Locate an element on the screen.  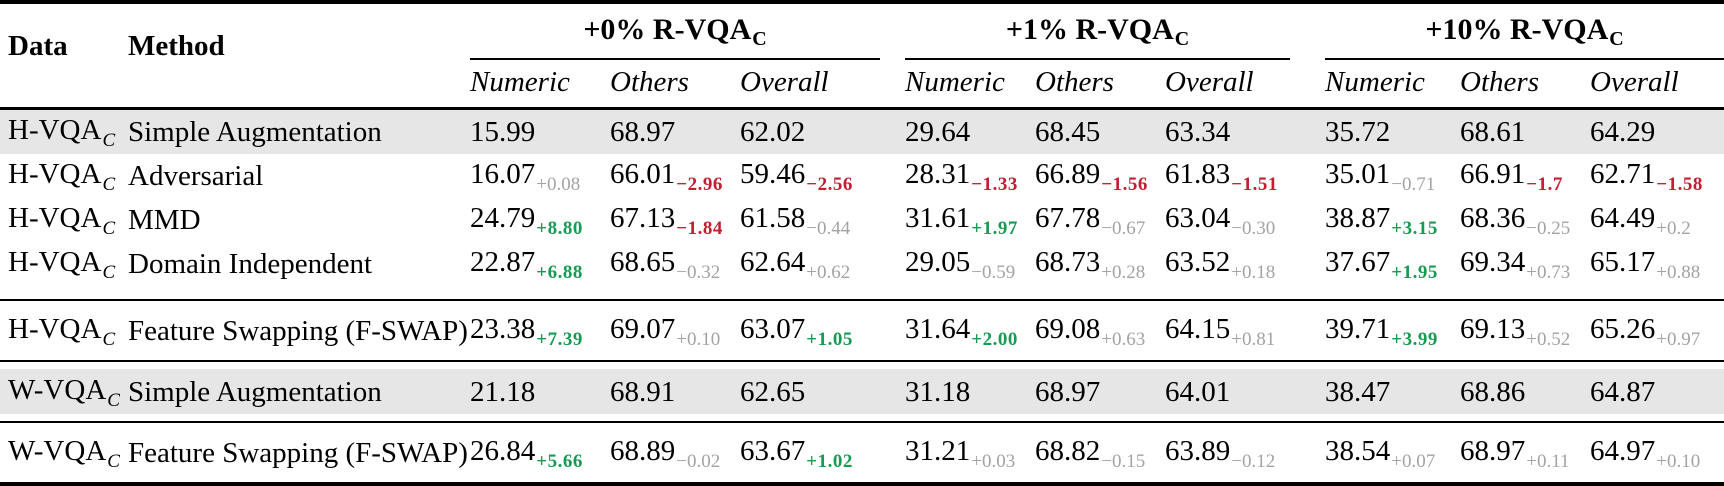
metric-cell: 66.91−1.7 is located at coordinates (1500, 176).